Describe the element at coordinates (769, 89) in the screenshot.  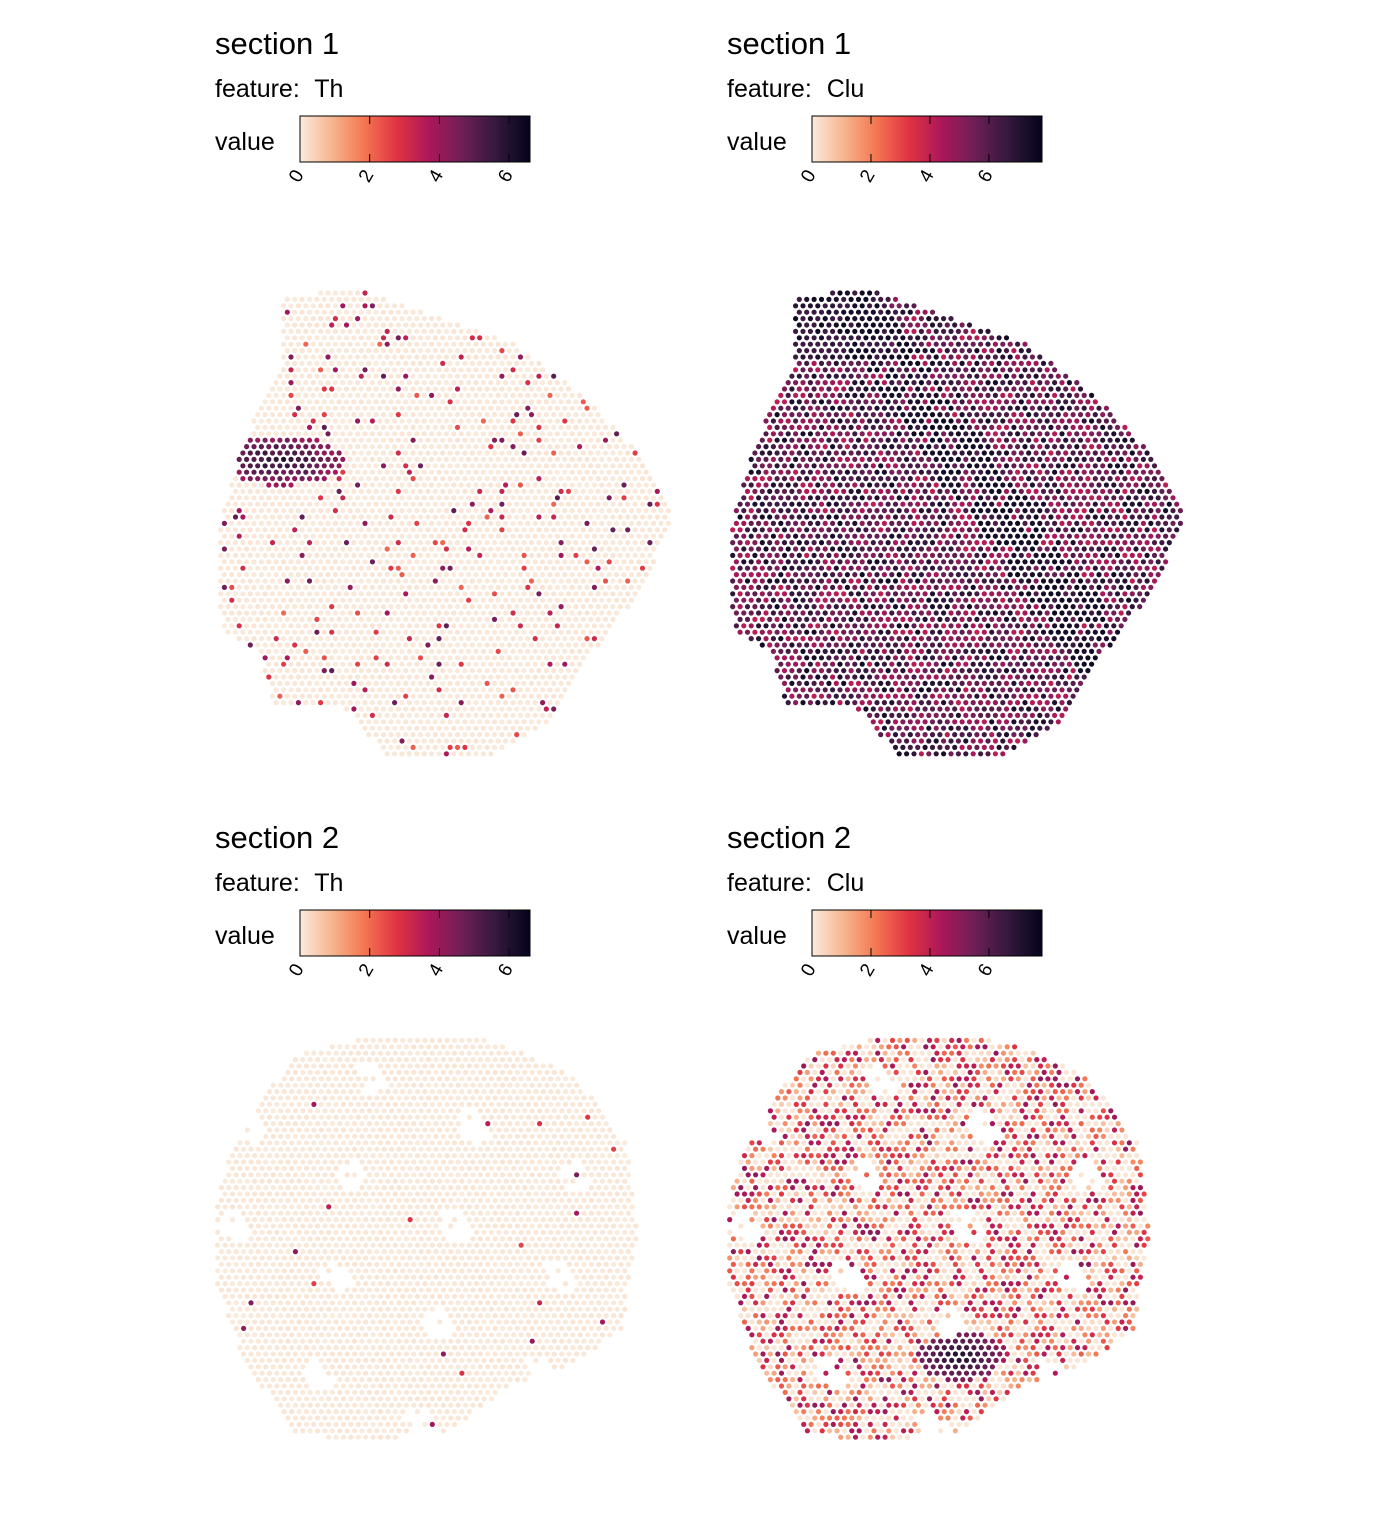
I see `feature-prefix: feature:` at that location.